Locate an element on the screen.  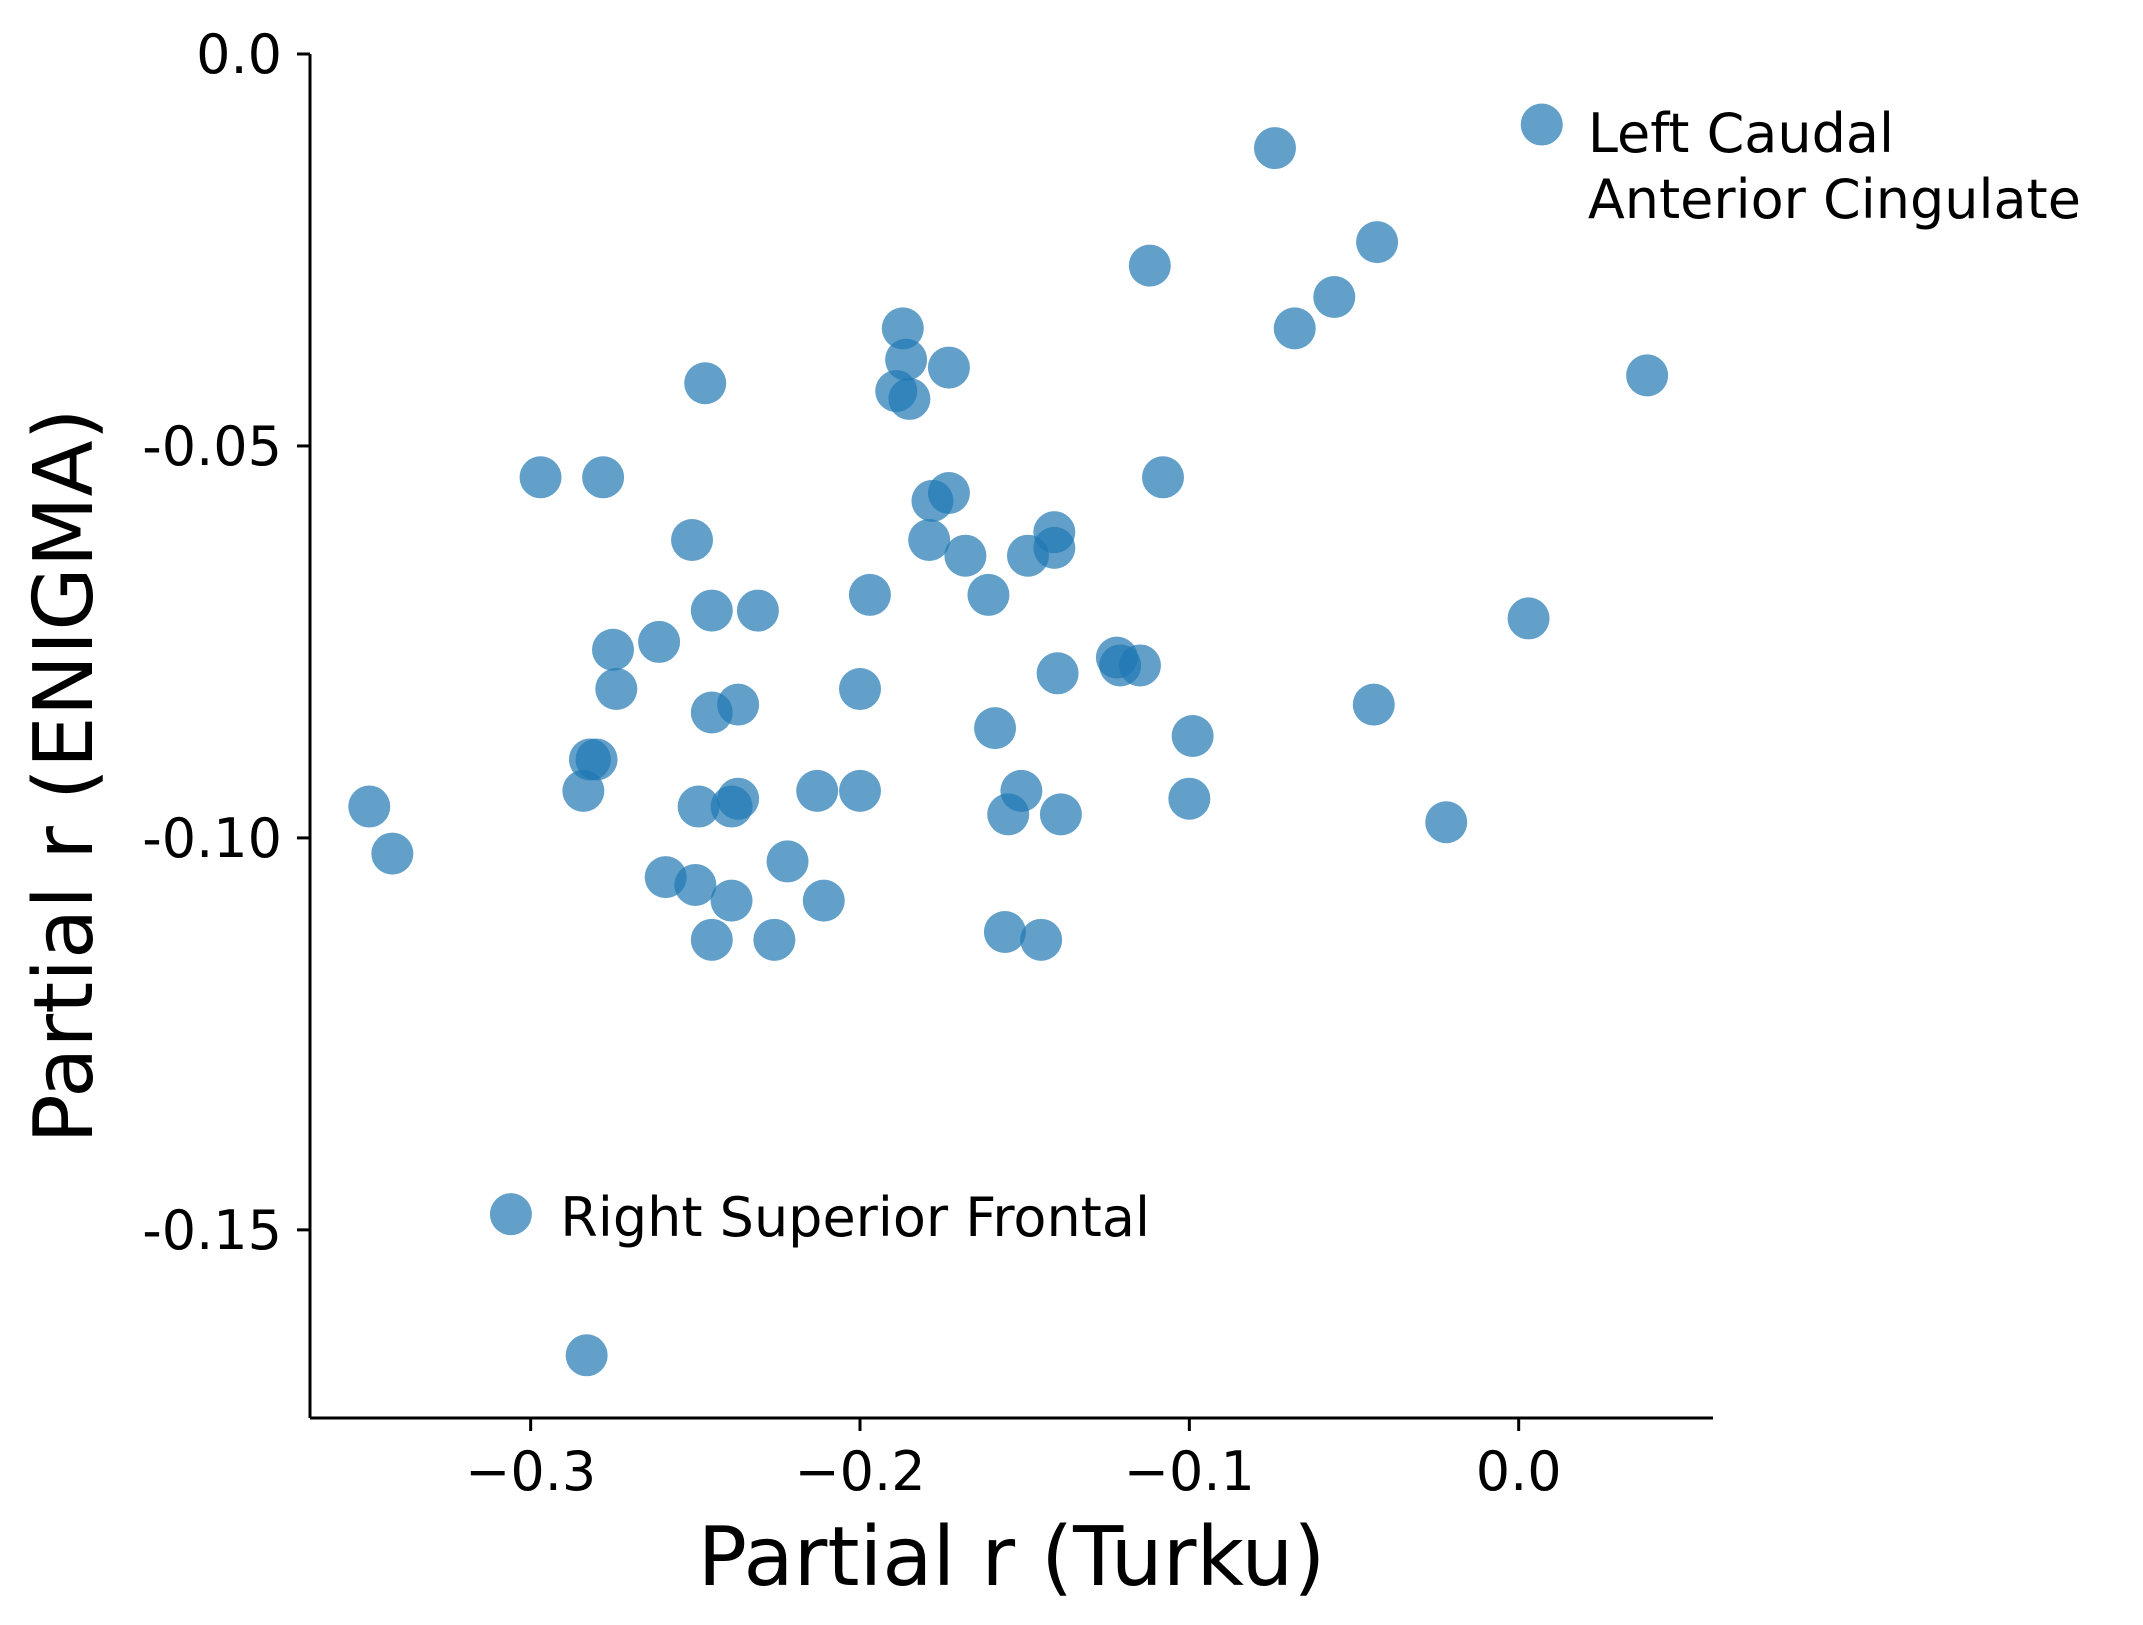
x-tick-label: 0.0 is located at coordinates (1519, 1471).